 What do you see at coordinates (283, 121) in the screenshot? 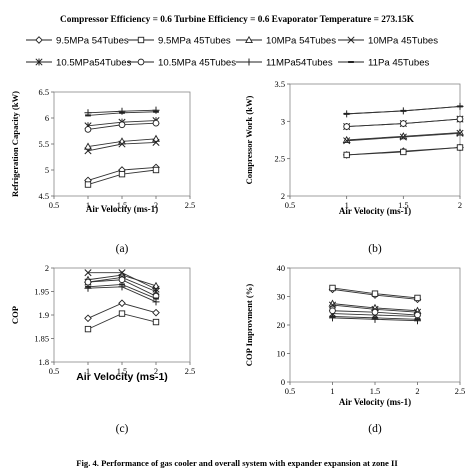
I see `y-tick-label: 3` at bounding box center [283, 121].